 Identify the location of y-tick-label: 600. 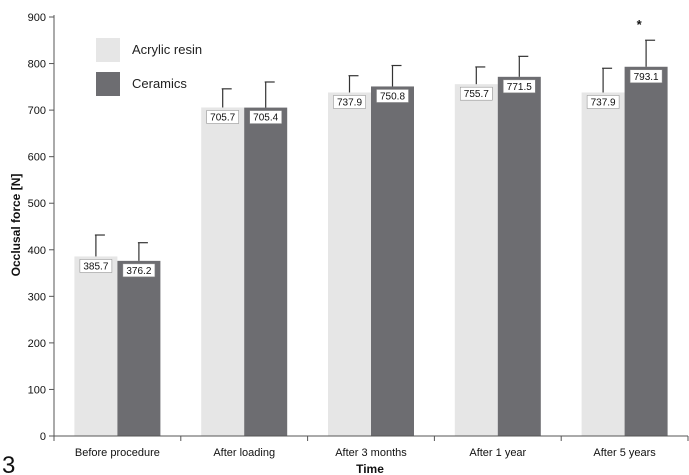
(37, 158).